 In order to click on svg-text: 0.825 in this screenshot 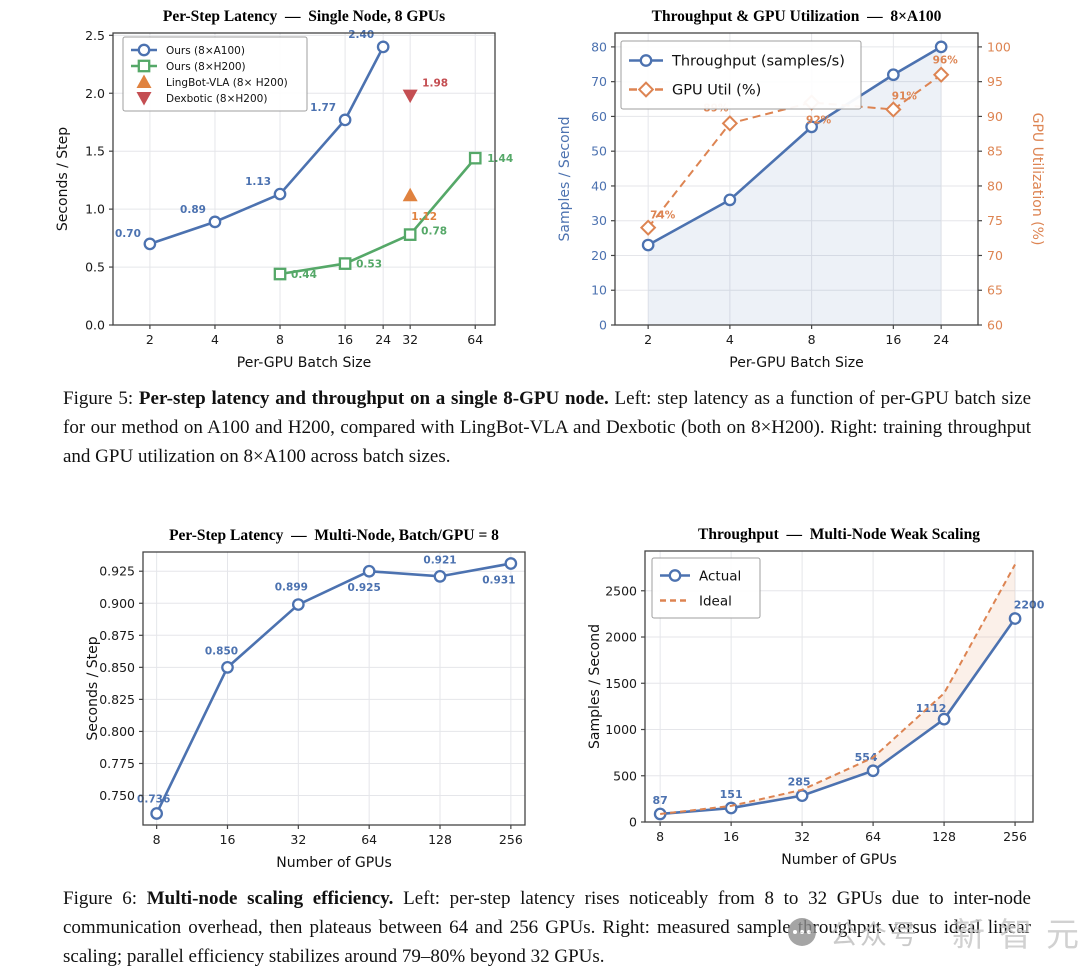, I will do `click(117, 699)`.